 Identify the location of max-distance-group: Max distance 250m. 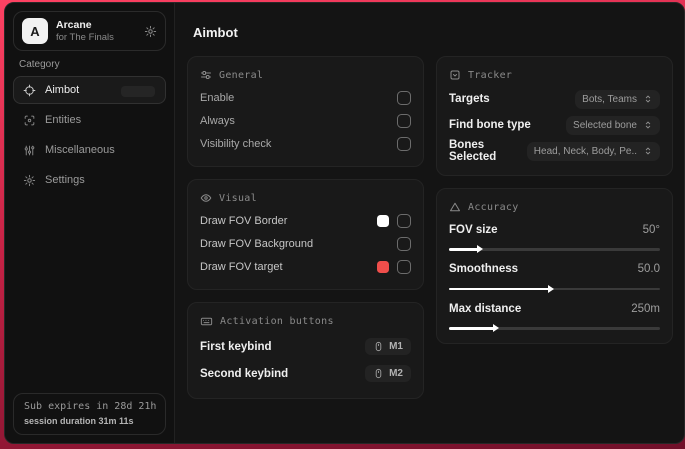
(554, 315).